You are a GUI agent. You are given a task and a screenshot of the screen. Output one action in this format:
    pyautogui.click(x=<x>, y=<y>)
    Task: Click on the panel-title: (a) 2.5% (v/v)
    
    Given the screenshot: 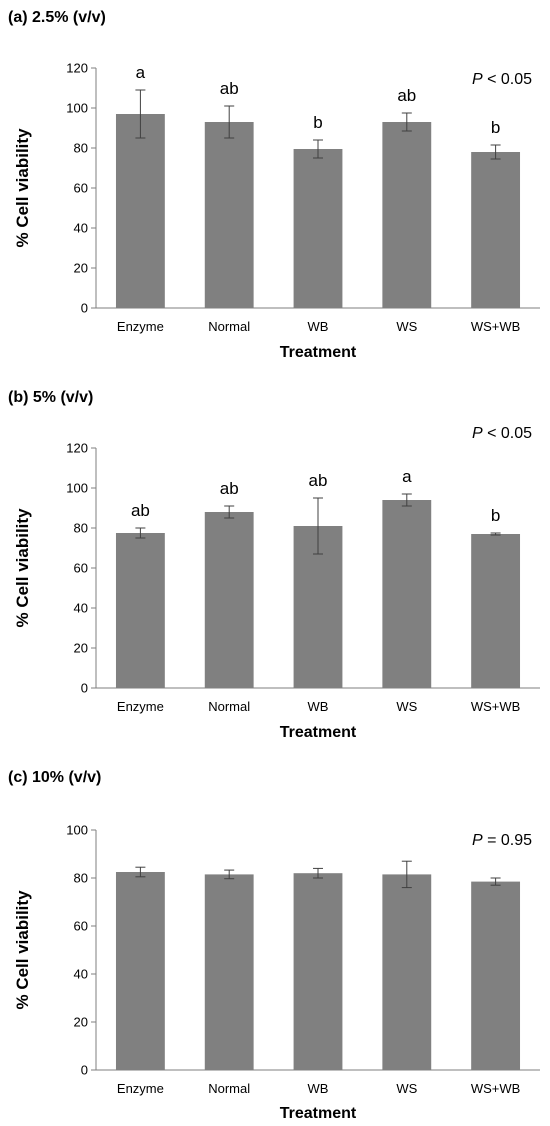 What is the action you would take?
    pyautogui.click(x=57, y=17)
    